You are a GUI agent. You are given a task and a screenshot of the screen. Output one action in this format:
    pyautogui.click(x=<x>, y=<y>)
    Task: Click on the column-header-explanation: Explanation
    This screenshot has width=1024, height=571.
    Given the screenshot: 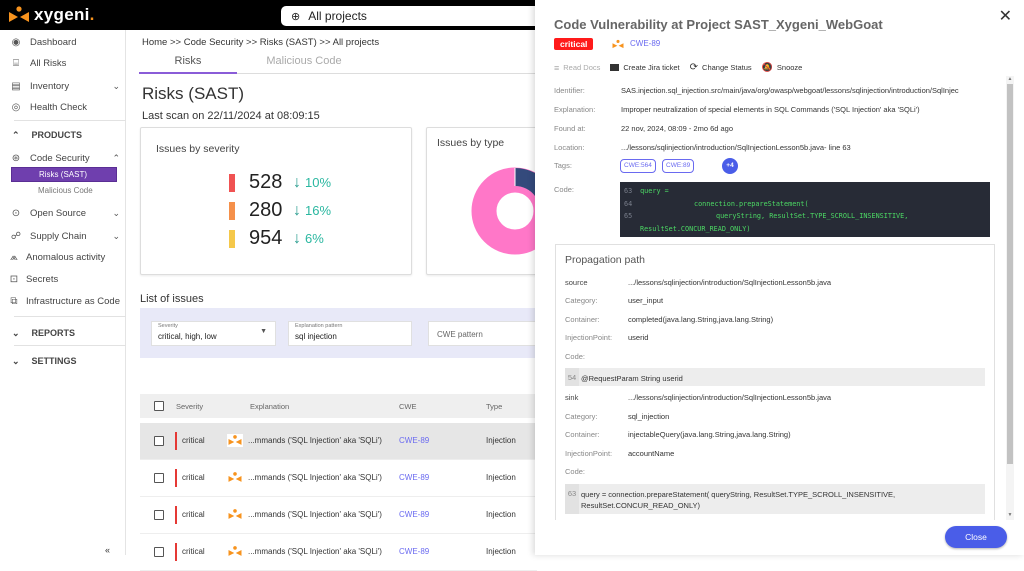 What is the action you would take?
    pyautogui.click(x=270, y=406)
    